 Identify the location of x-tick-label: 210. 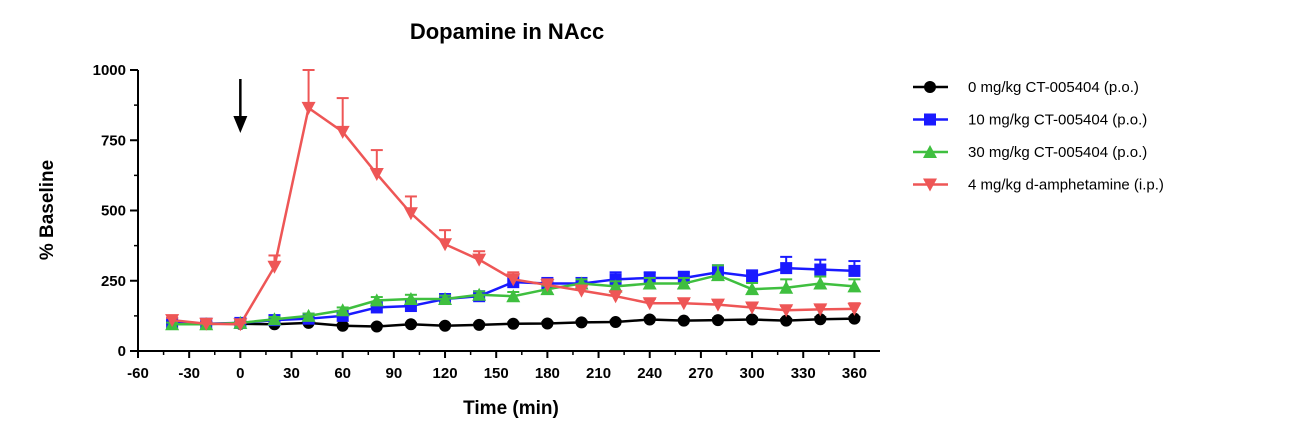
(598, 373).